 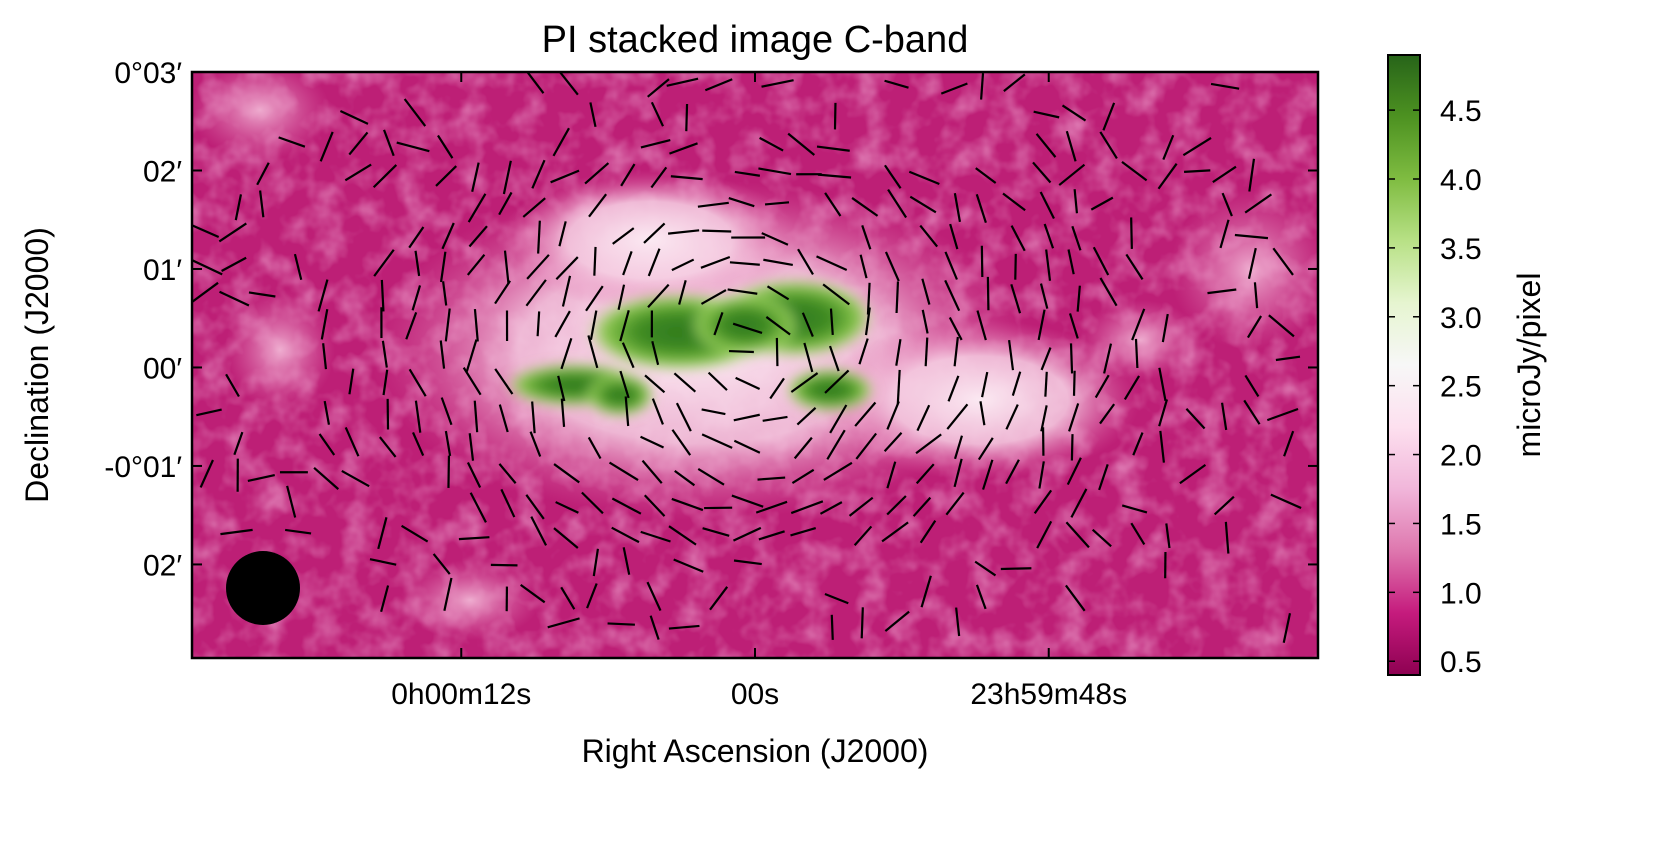 What do you see at coordinates (1461, 318) in the screenshot?
I see `colorbar-tick-label: 3.0` at bounding box center [1461, 318].